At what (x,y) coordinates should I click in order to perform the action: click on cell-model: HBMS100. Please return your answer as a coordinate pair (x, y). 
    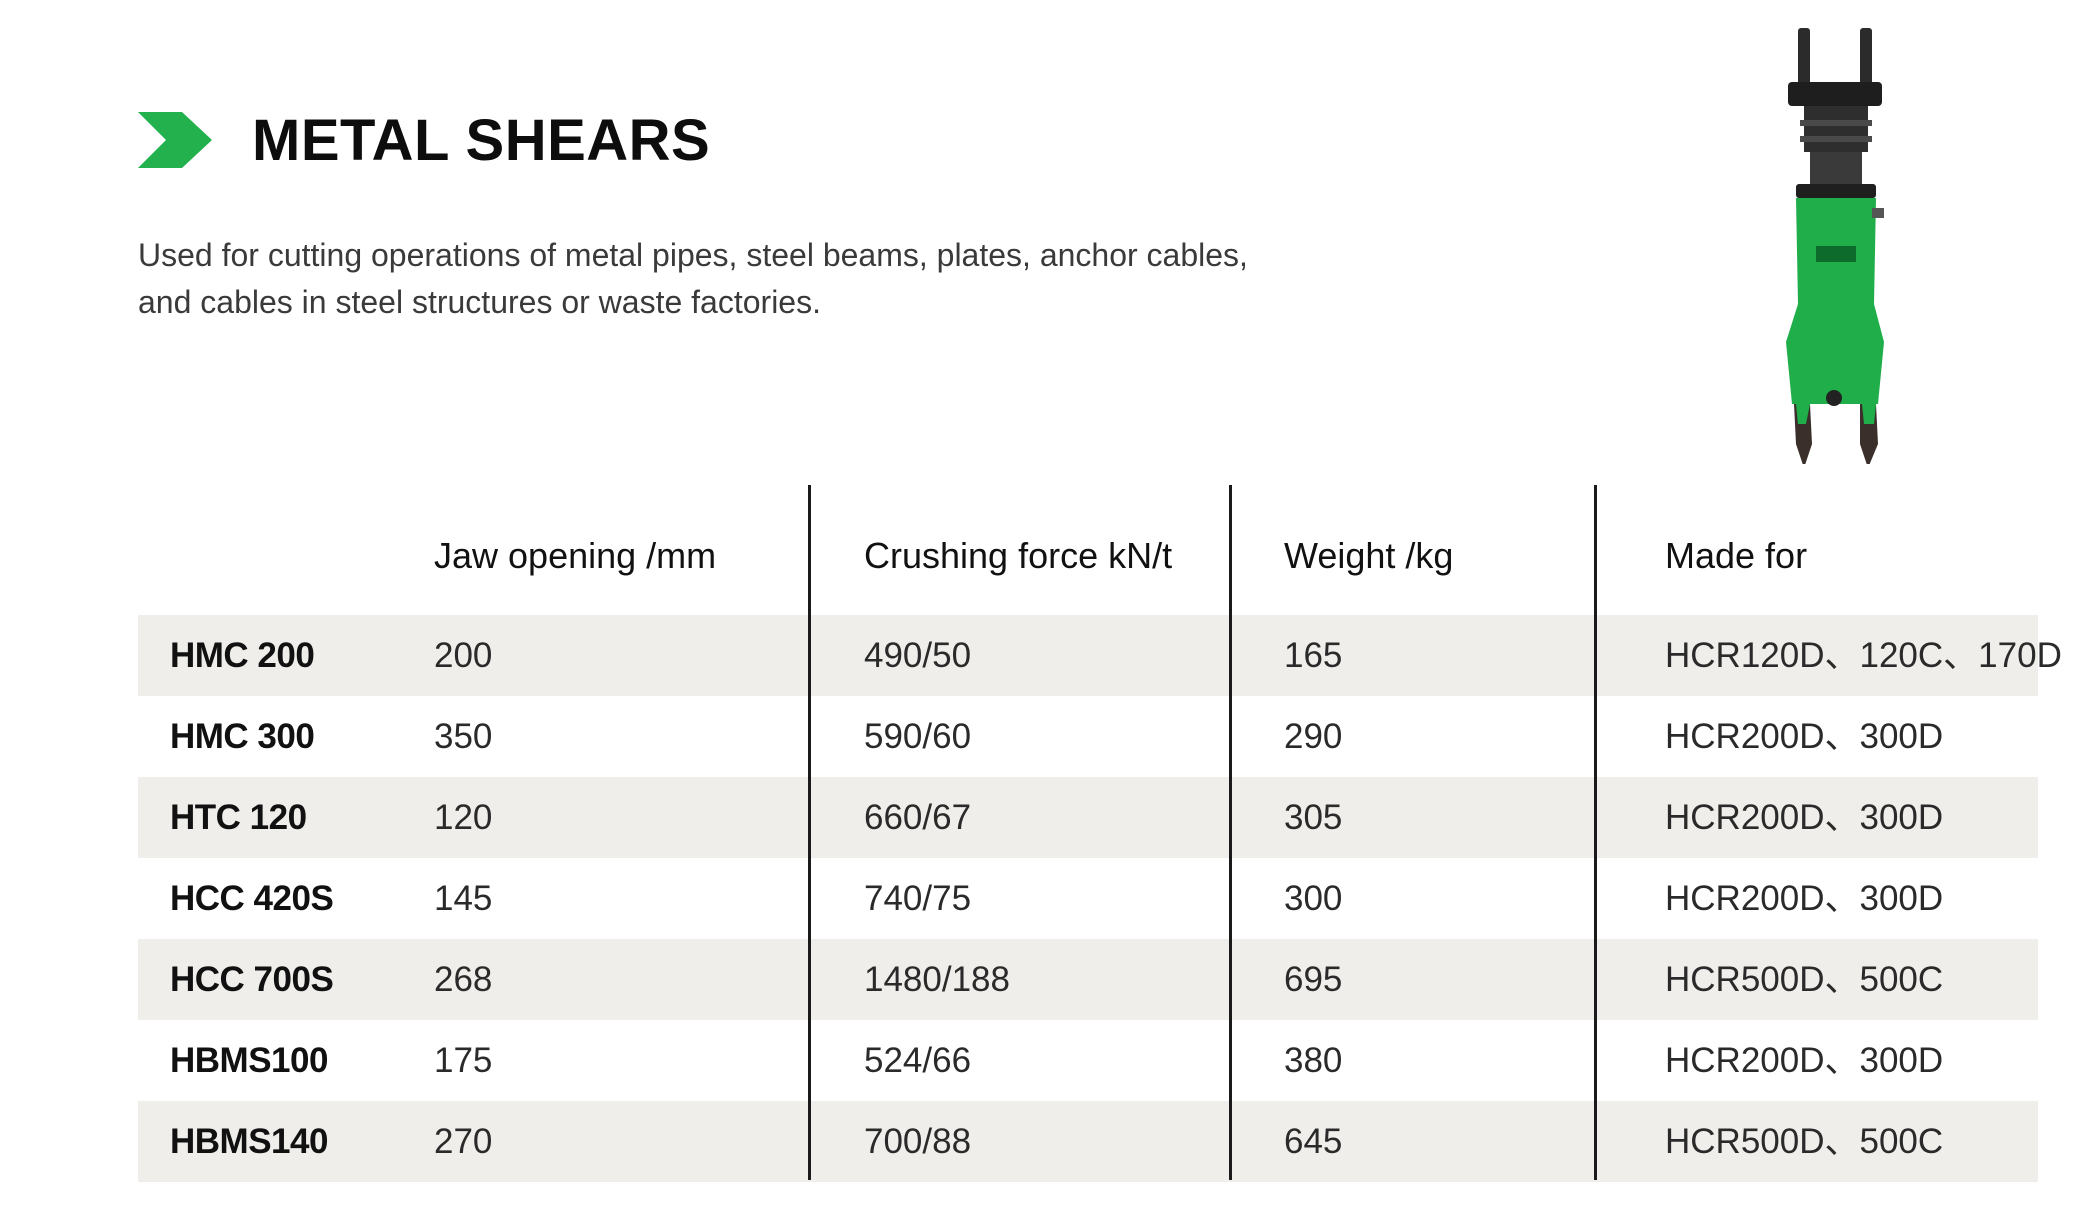
    Looking at the image, I should click on (249, 1060).